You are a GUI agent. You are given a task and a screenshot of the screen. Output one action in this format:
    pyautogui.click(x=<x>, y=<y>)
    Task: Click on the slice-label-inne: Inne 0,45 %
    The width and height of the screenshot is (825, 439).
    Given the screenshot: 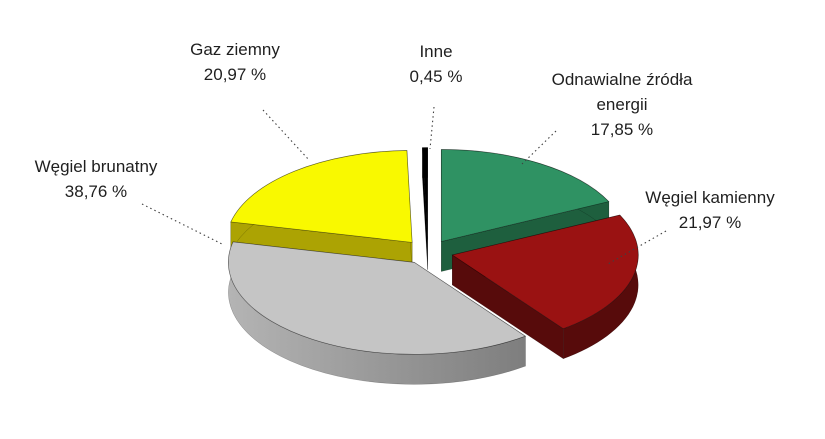 What is the action you would take?
    pyautogui.click(x=436, y=64)
    